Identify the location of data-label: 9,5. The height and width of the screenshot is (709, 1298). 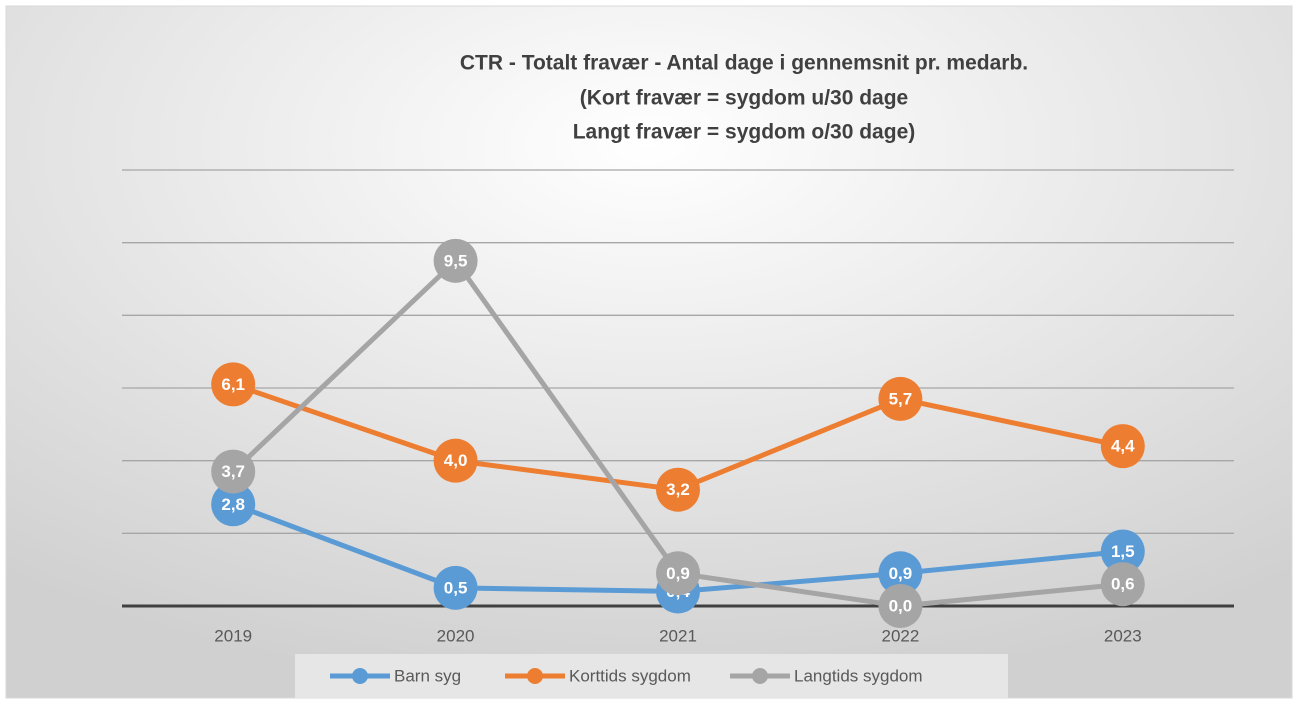
(456, 260).